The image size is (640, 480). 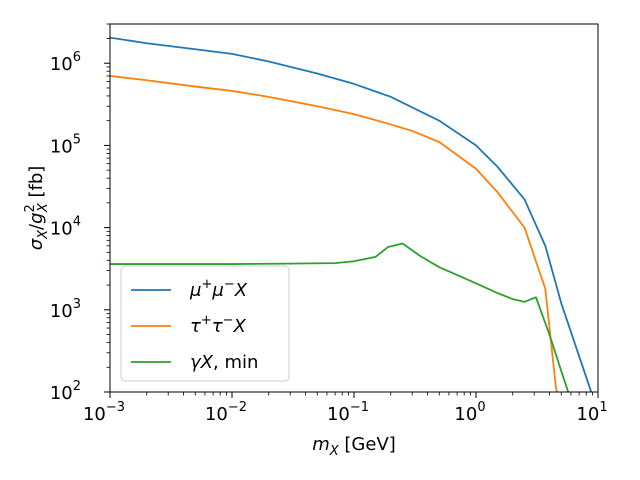 What do you see at coordinates (65, 309) in the screenshot?
I see `y-tick-label: 10³` at bounding box center [65, 309].